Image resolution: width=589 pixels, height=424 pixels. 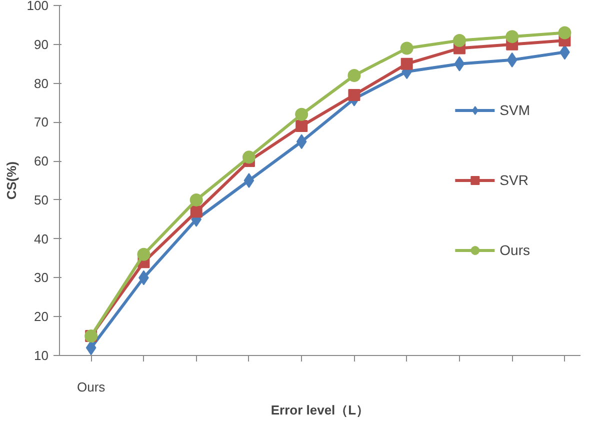 What do you see at coordinates (37, 6) in the screenshot?
I see `y-tick-label: 100` at bounding box center [37, 6].